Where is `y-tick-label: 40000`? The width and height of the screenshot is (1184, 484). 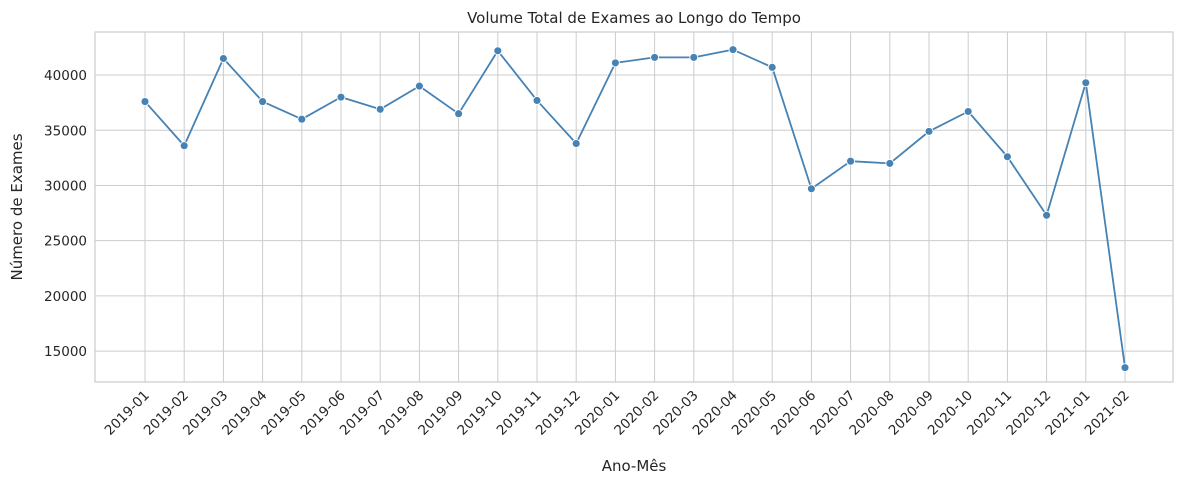
y-tick-label: 40000 is located at coordinates (65, 76).